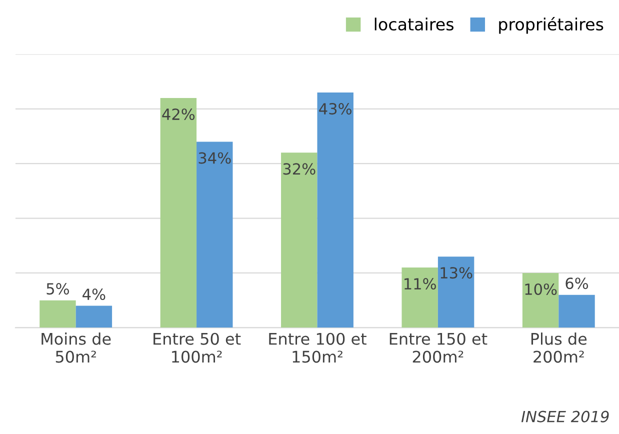 Image resolution: width=619 pixels, height=434 pixels. Describe the element at coordinates (214, 158) in the screenshot. I see `data-label: 34%` at that location.